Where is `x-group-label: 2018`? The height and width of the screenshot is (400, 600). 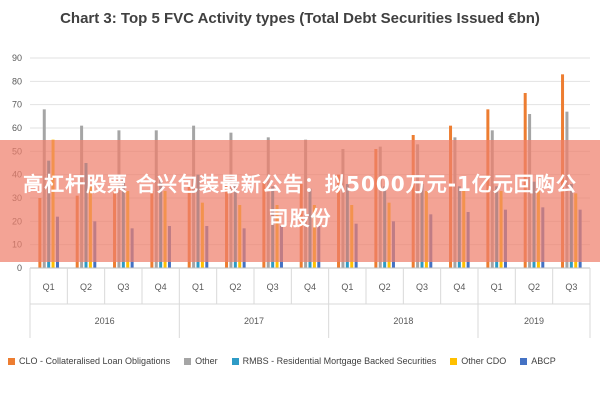
x-group-label: 2018 is located at coordinates (403, 321).